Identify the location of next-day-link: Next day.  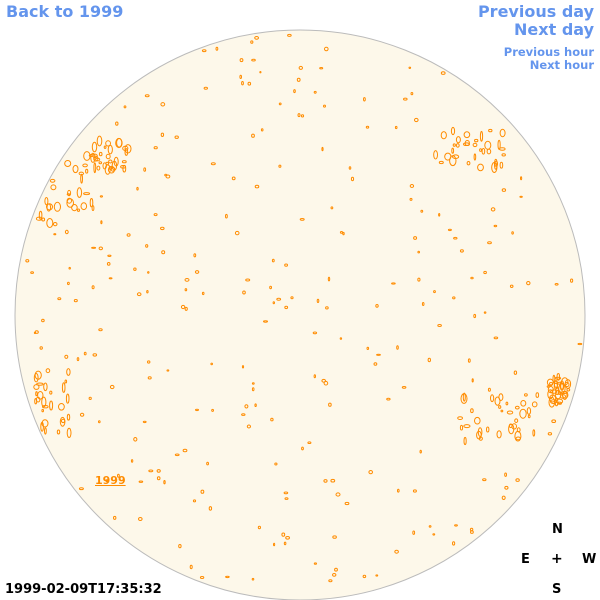
(554, 29).